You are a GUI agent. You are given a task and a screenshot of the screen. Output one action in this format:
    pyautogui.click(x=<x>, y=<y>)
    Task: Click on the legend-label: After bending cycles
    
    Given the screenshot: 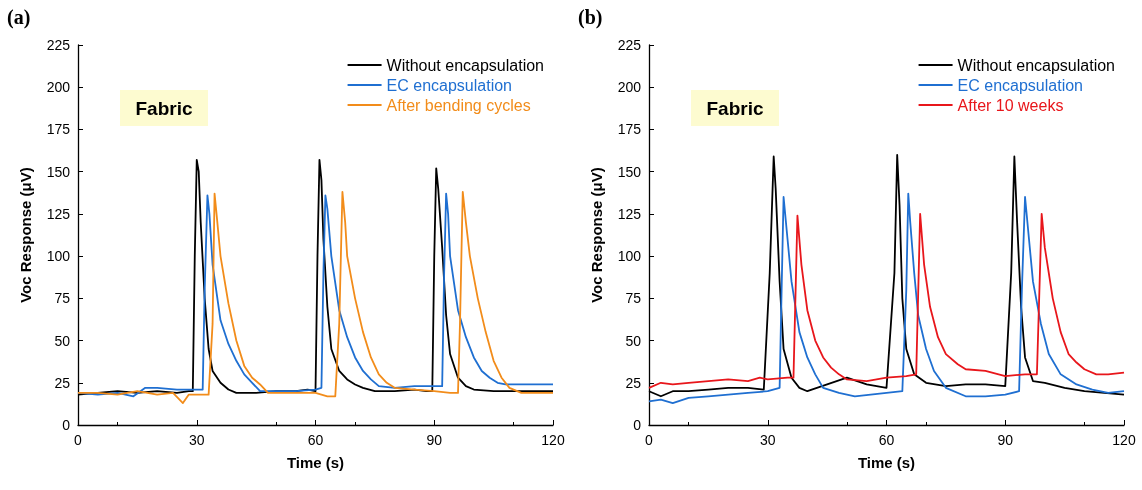 What is the action you would take?
    pyautogui.click(x=458, y=105)
    